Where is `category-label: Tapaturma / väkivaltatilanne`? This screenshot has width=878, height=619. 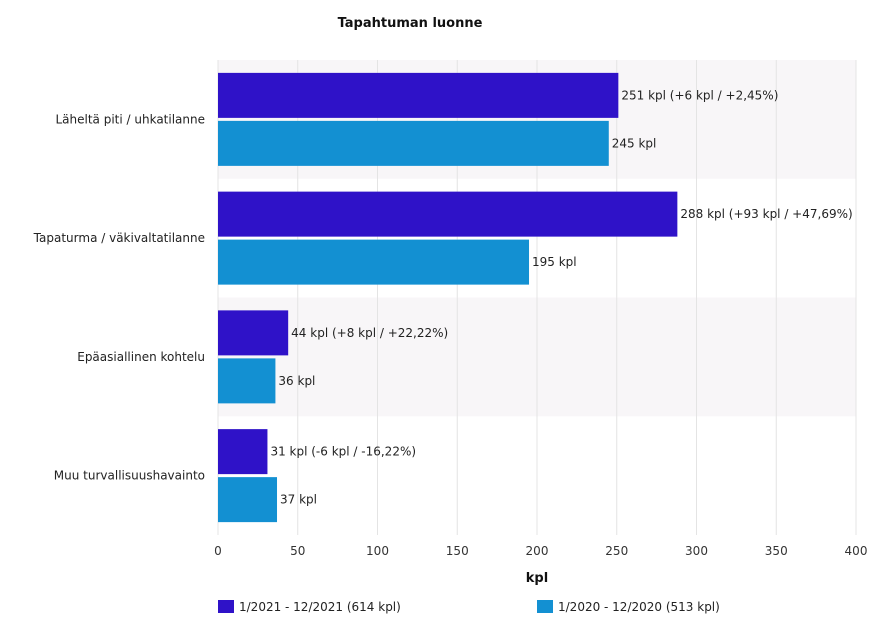 category-label: Tapaturma / väkivaltatilanne is located at coordinates (119, 238).